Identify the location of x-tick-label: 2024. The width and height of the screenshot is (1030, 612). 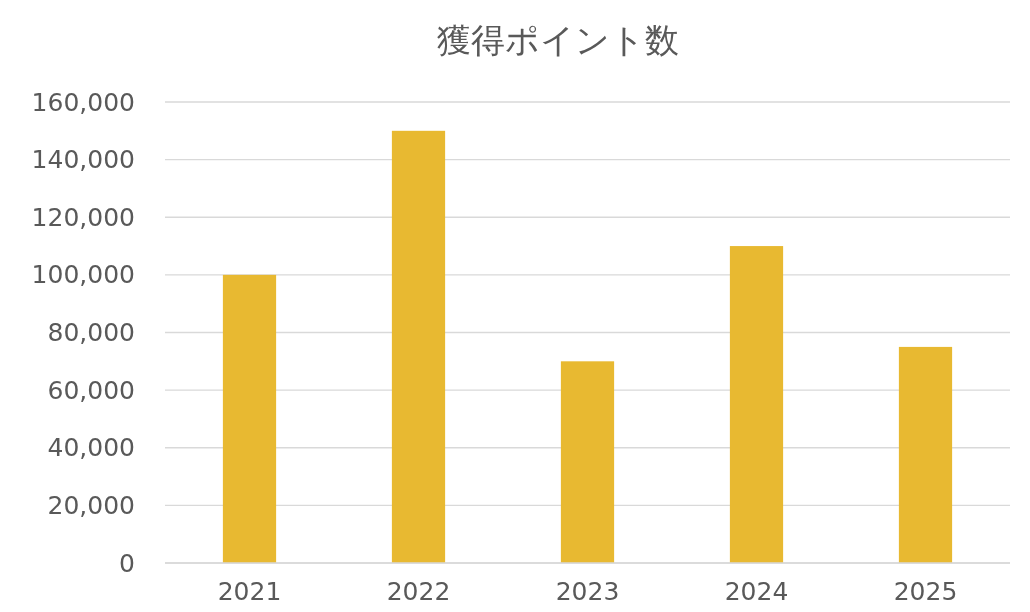
(756, 591).